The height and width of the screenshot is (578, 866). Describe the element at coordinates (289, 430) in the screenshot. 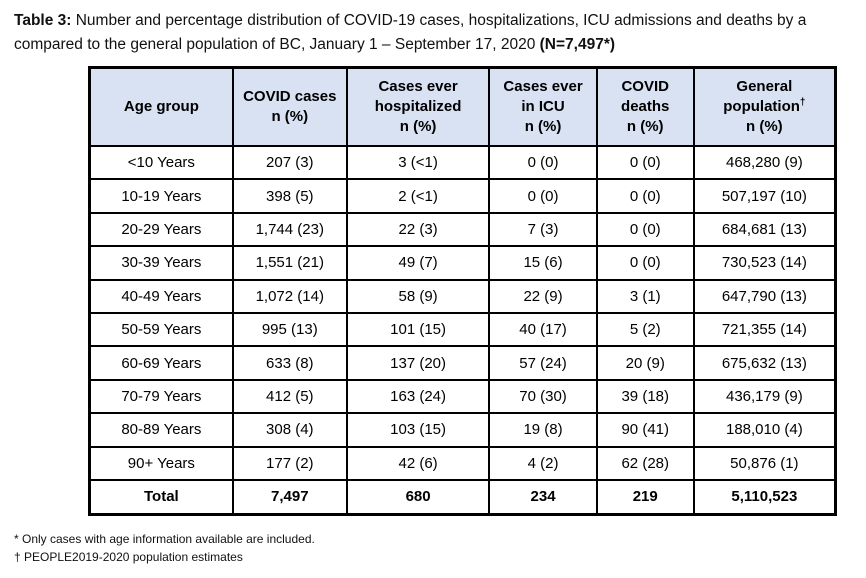

I see `value-cell: 308 (4)` at that location.